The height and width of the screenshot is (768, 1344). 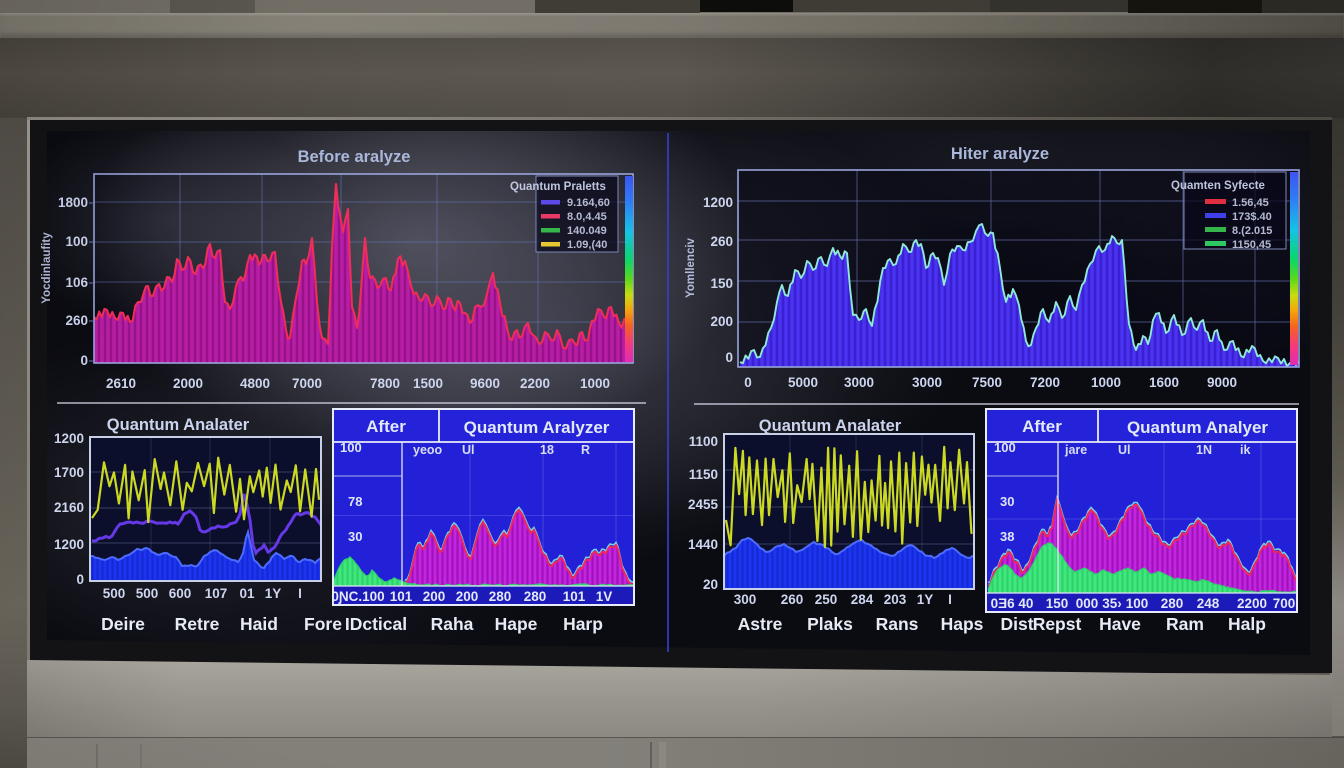 I want to click on svg-text: Repst, so click(x=1057, y=624).